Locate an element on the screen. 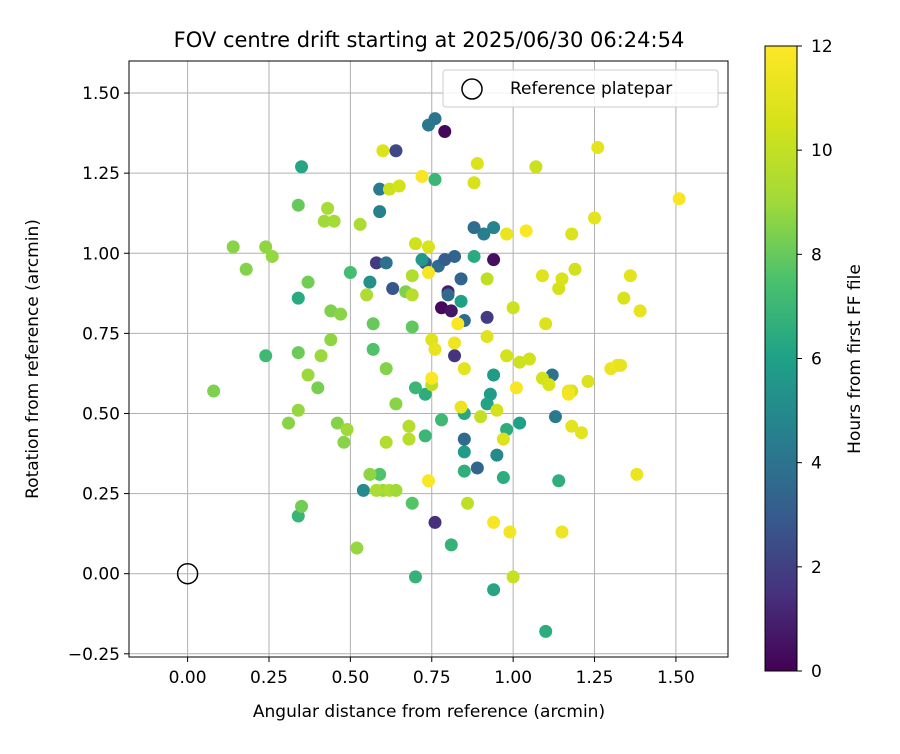 The image size is (900, 754). colorbar-tick-label: 6 is located at coordinates (816, 360).